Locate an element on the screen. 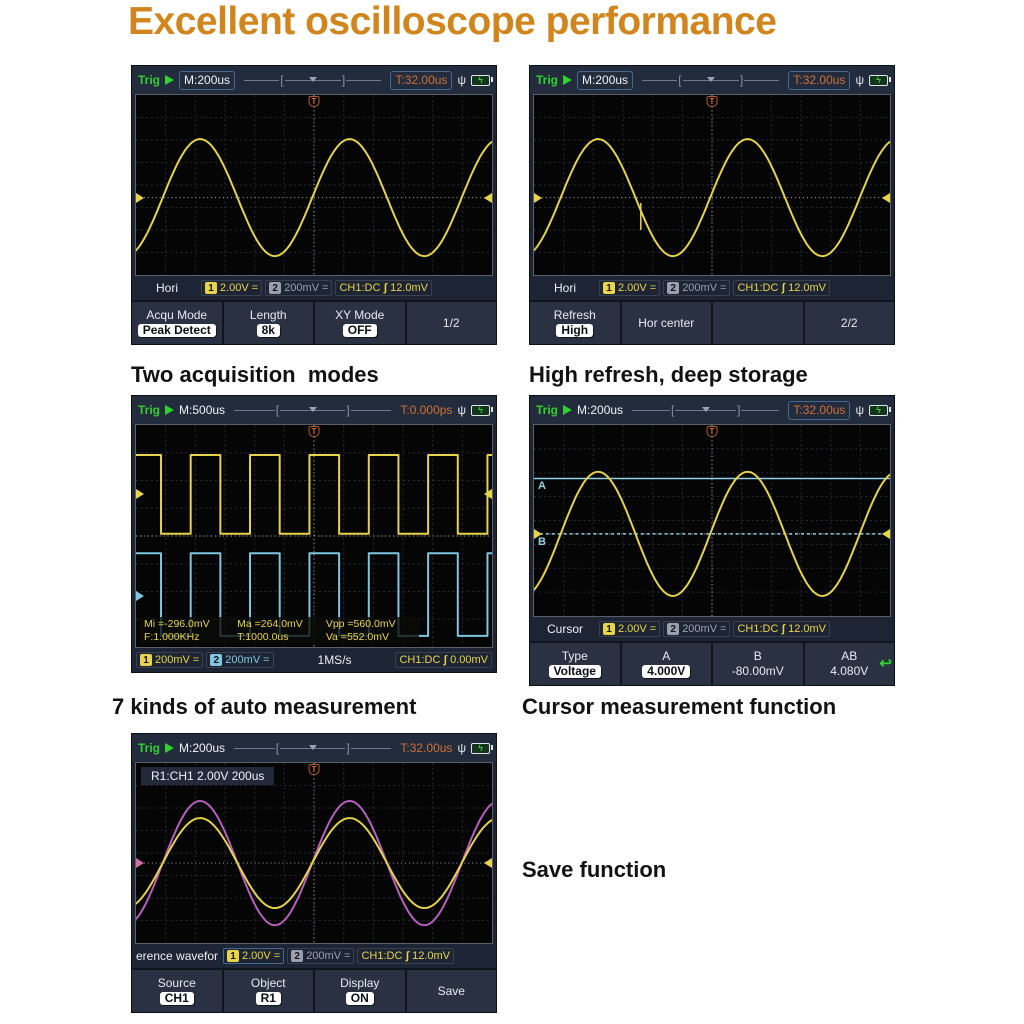 The image size is (1024, 1024). menu-item-source: Source CH1 is located at coordinates (177, 991).